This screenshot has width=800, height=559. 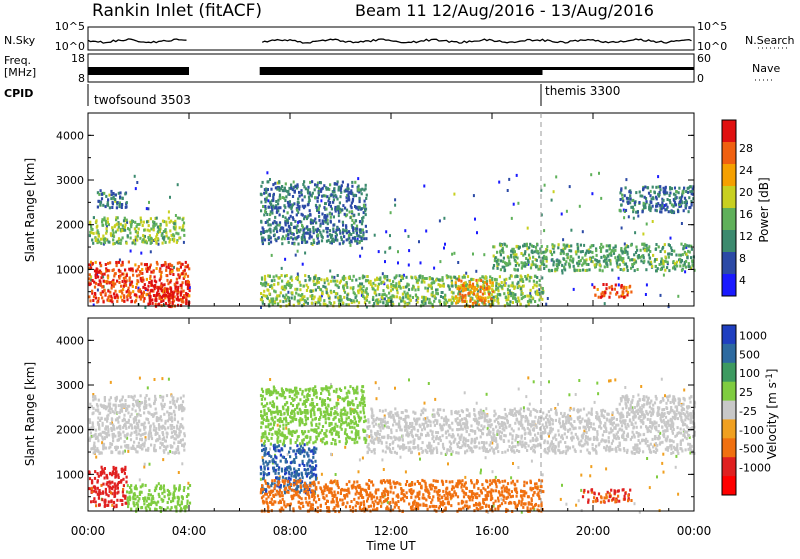 What do you see at coordinates (742, 280) in the screenshot?
I see `colorbar-tick-label: 4` at bounding box center [742, 280].